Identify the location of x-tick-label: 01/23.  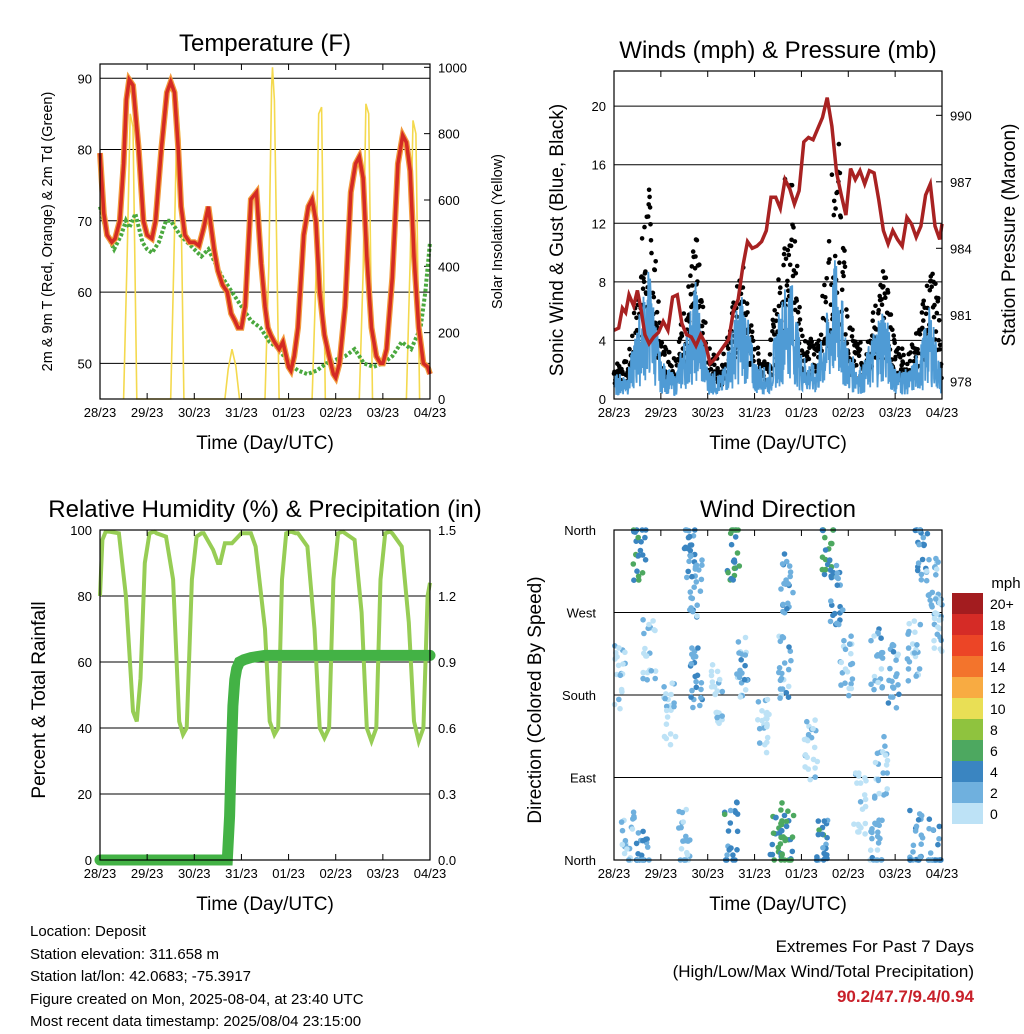
(801, 412).